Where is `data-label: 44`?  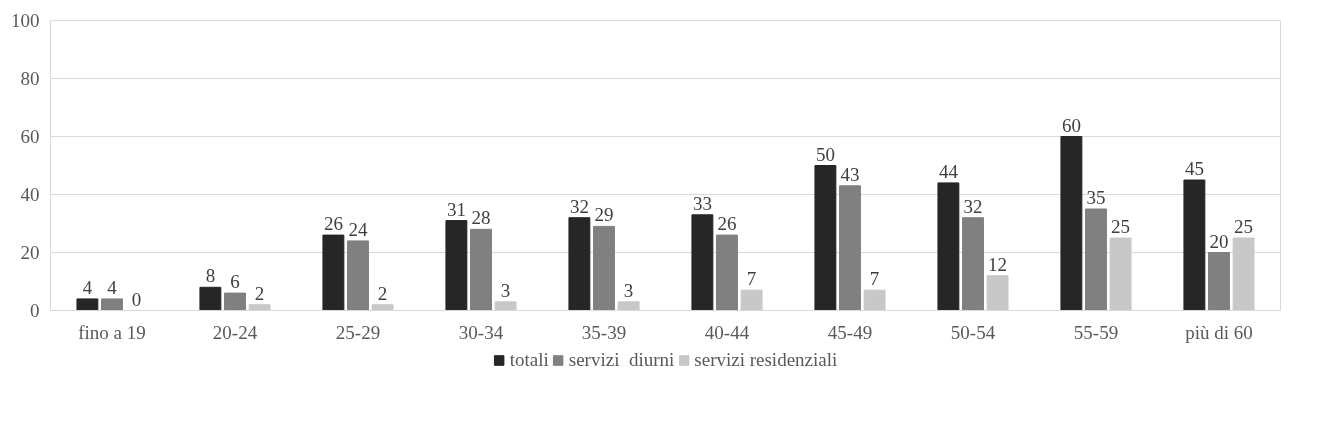
data-label: 44 is located at coordinates (948, 171).